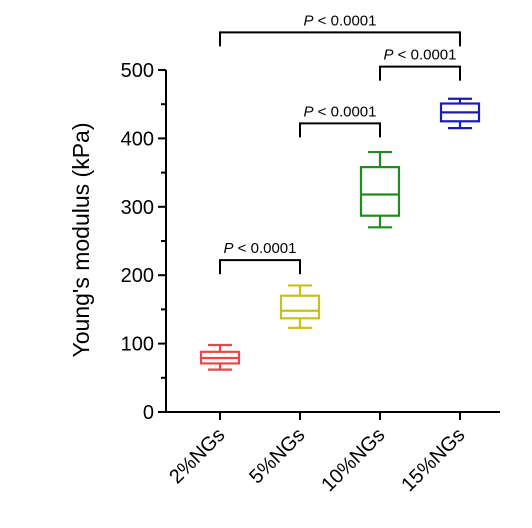  I want to click on box-5pctngs, so click(300, 306).